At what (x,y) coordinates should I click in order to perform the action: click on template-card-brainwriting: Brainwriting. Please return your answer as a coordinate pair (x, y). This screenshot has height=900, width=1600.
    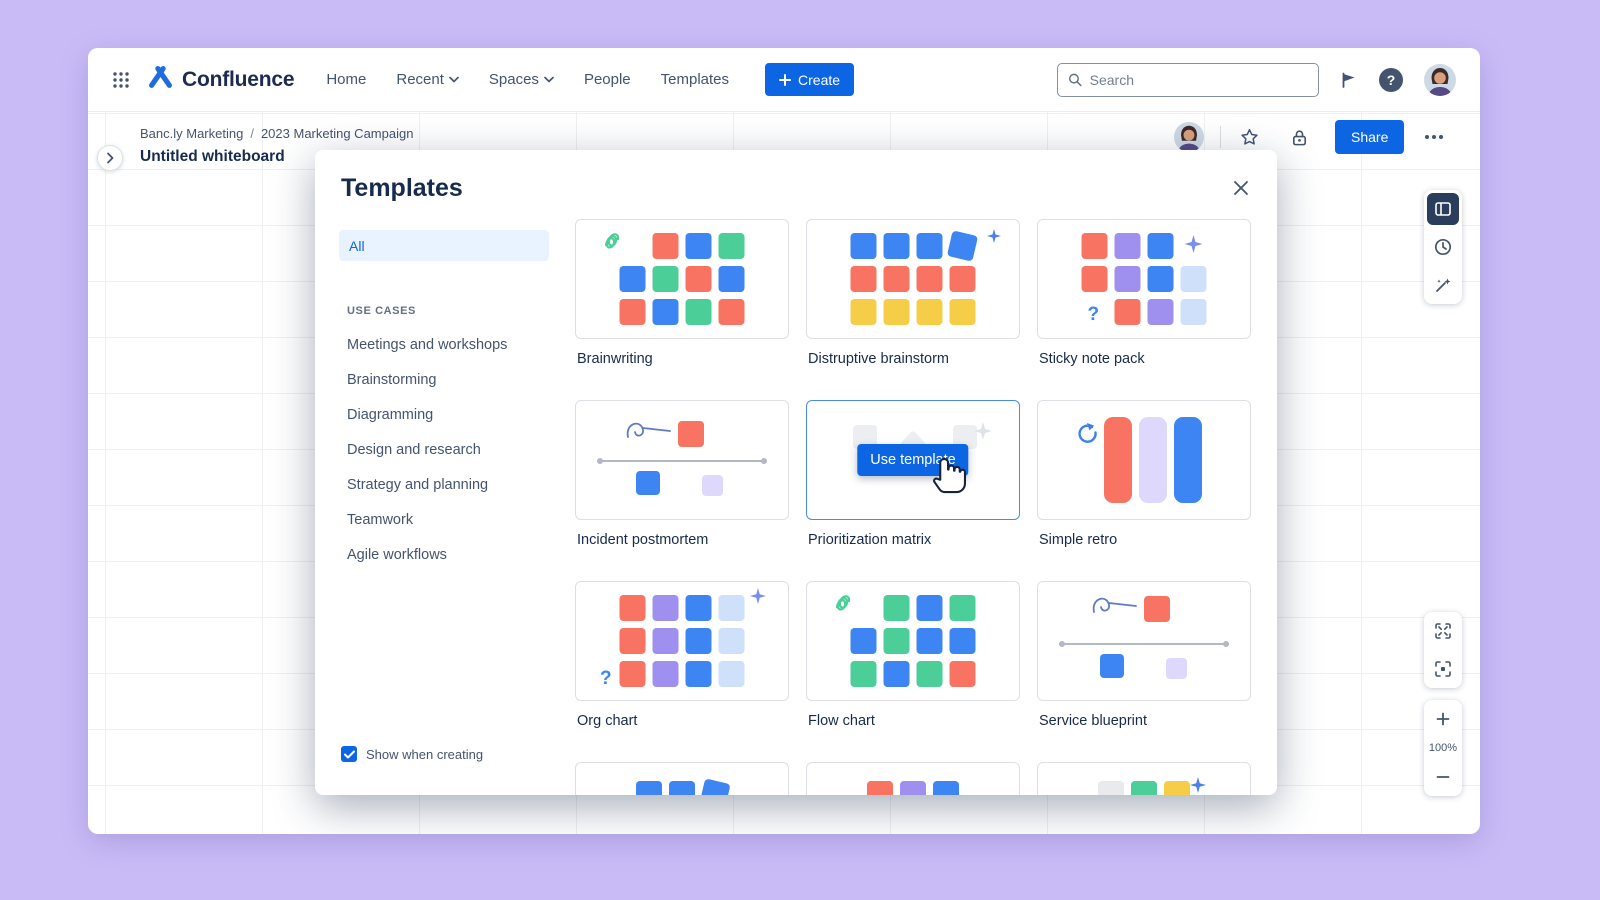
    Looking at the image, I should click on (682, 309).